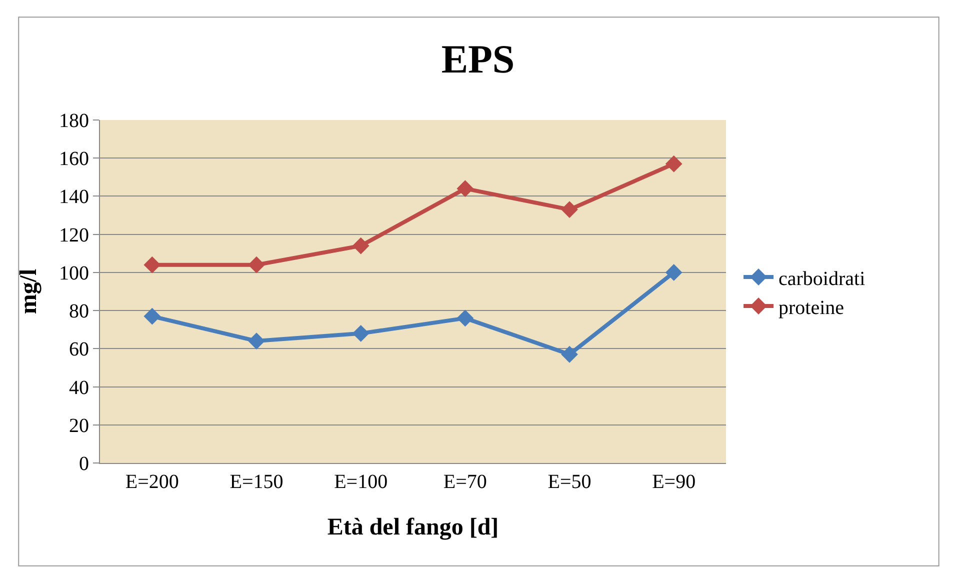  I want to click on x-tick-label: E=70, so click(465, 482).